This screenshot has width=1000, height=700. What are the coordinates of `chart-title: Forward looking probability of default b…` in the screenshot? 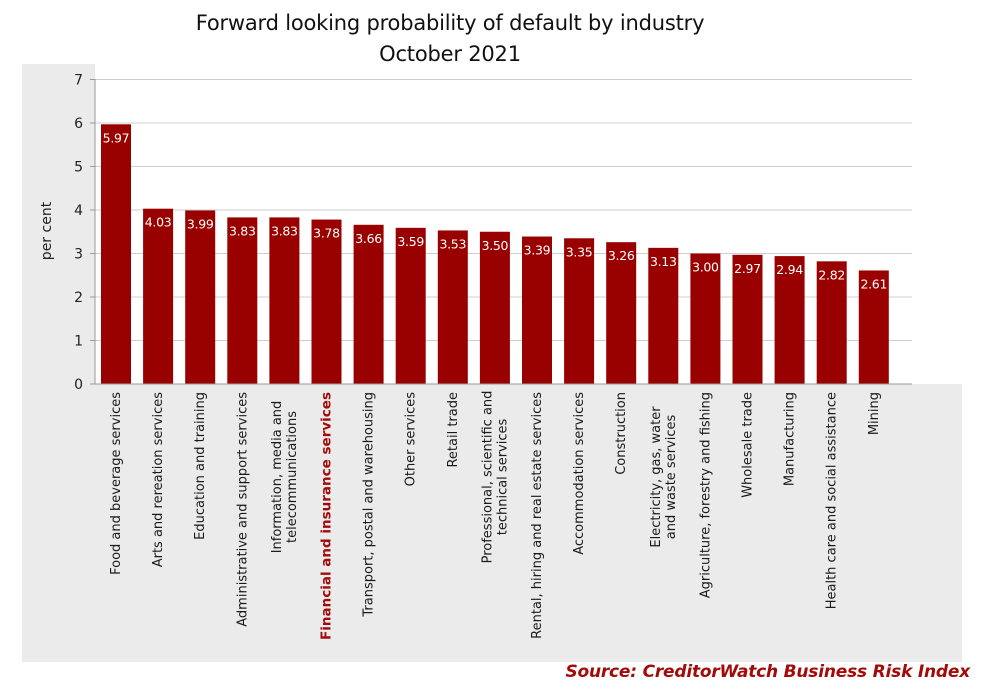 It's located at (450, 23).